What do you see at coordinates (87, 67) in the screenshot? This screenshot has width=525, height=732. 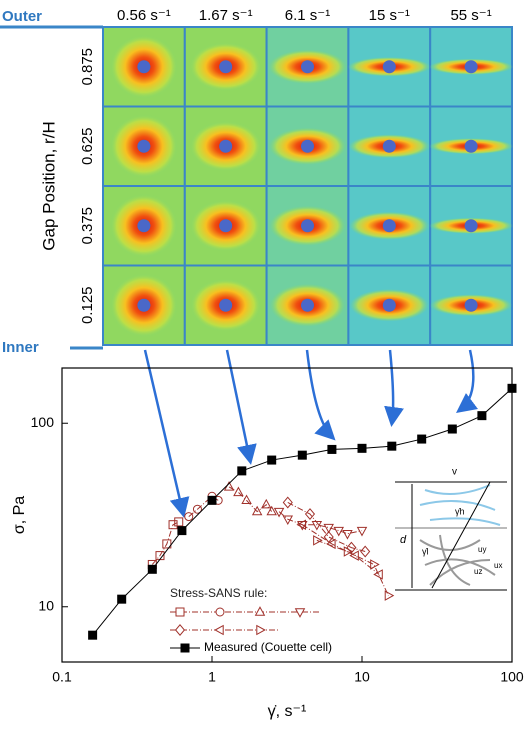 I see `row-label: 0.875` at bounding box center [87, 67].